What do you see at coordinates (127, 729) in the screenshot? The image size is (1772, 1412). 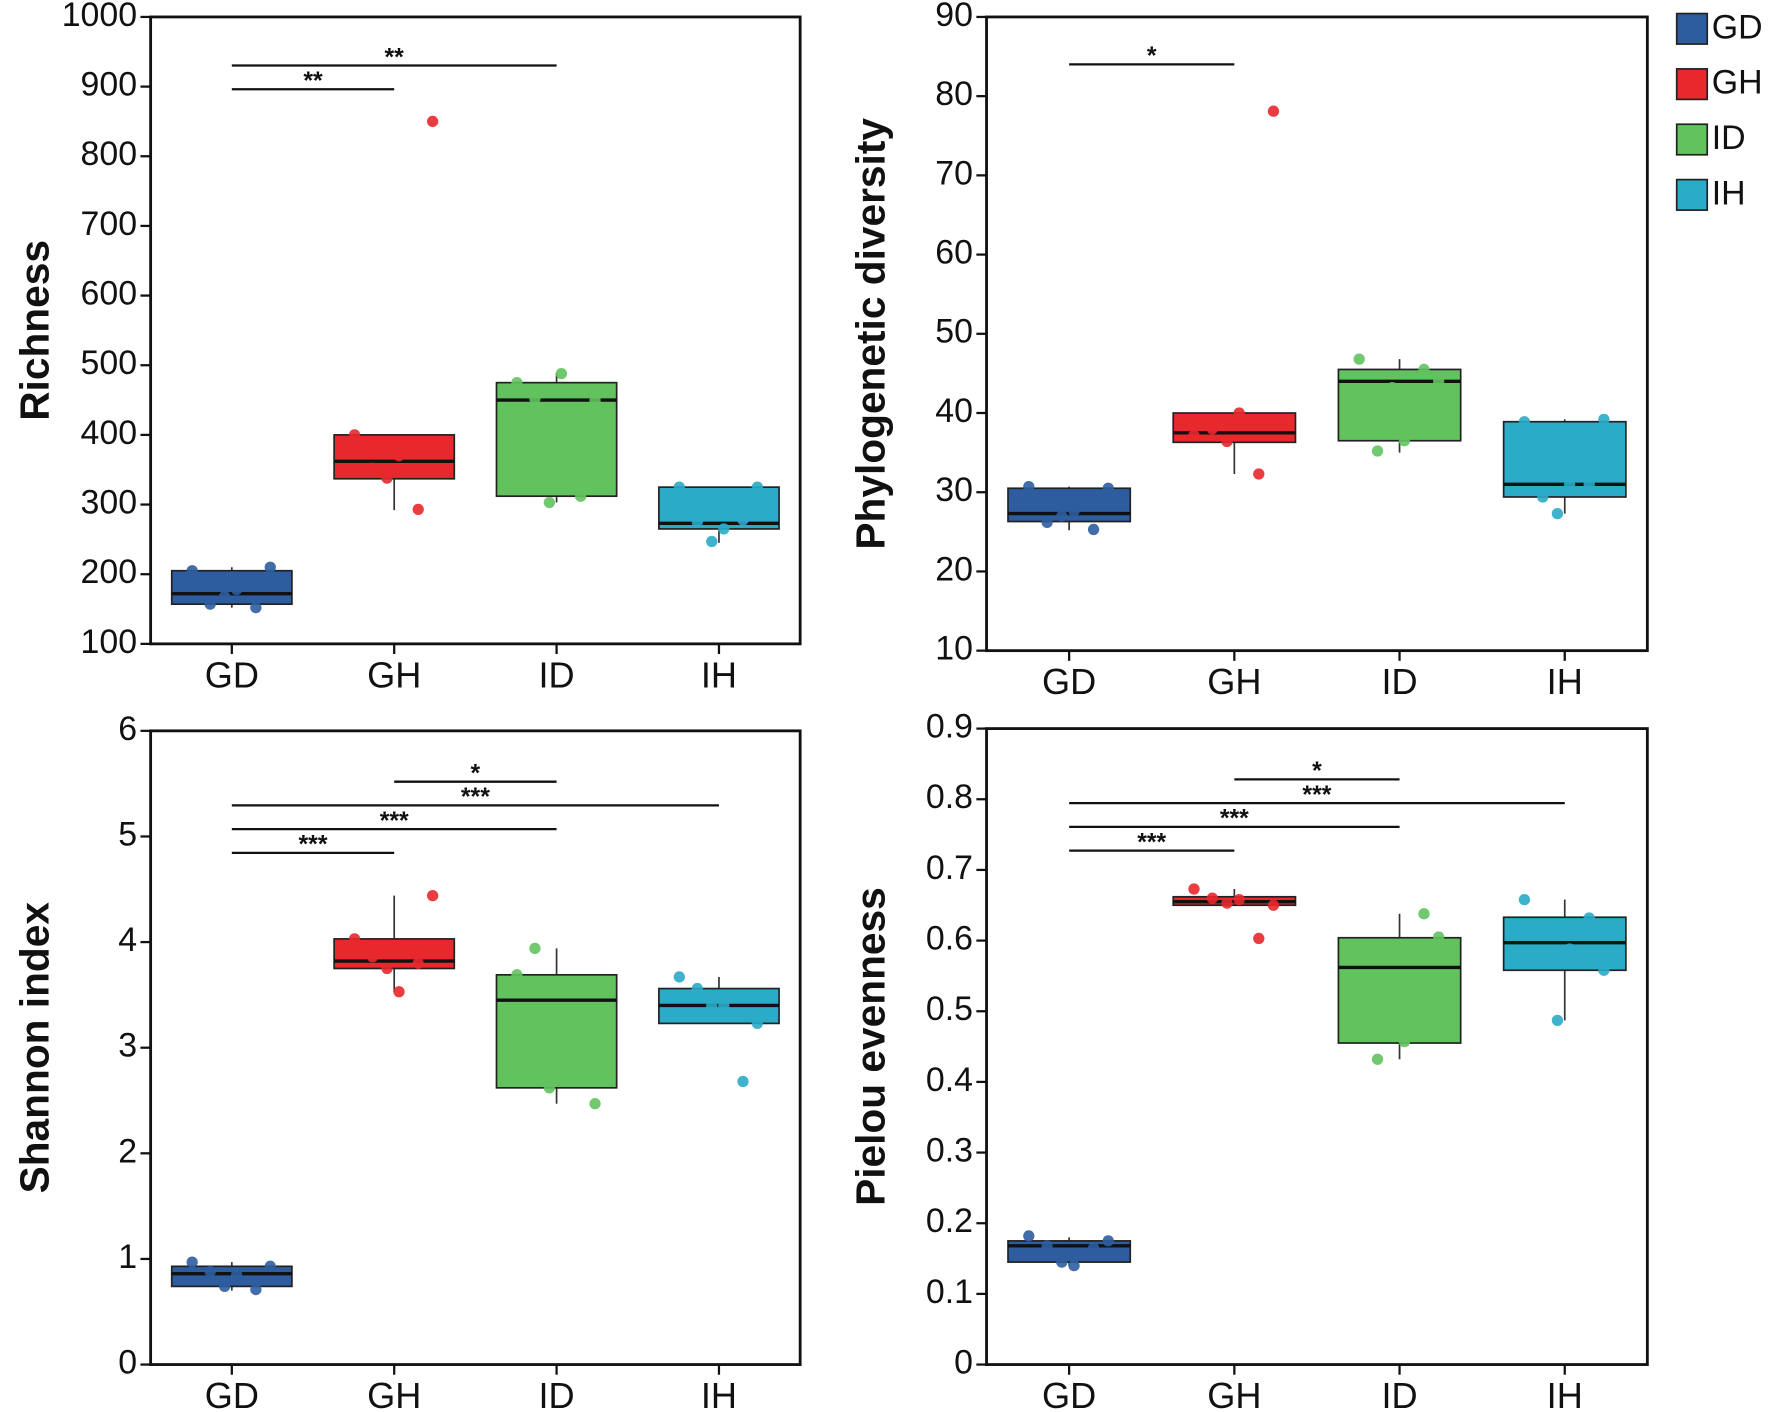 I see `y-tick-label: 6` at bounding box center [127, 729].